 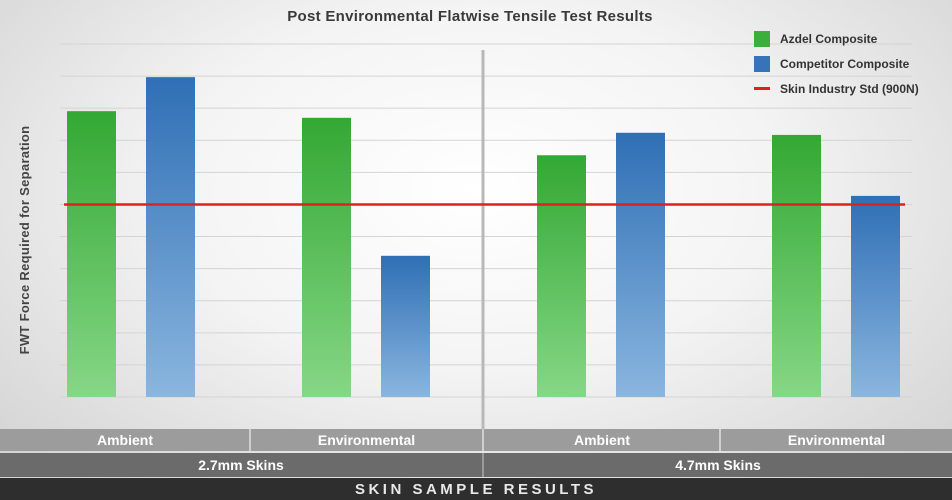 What do you see at coordinates (762, 64) in the screenshot?
I see `legend-swatch-competitor` at bounding box center [762, 64].